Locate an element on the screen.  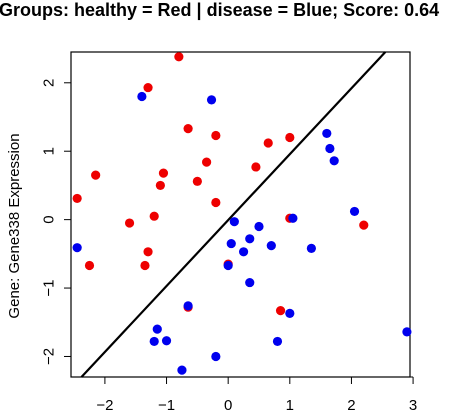
x-tick-label: −1 is located at coordinates (166, 405).